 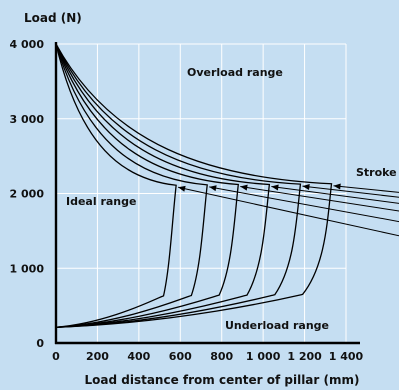 I want to click on legend-title: Stroke, so click(x=376, y=172).